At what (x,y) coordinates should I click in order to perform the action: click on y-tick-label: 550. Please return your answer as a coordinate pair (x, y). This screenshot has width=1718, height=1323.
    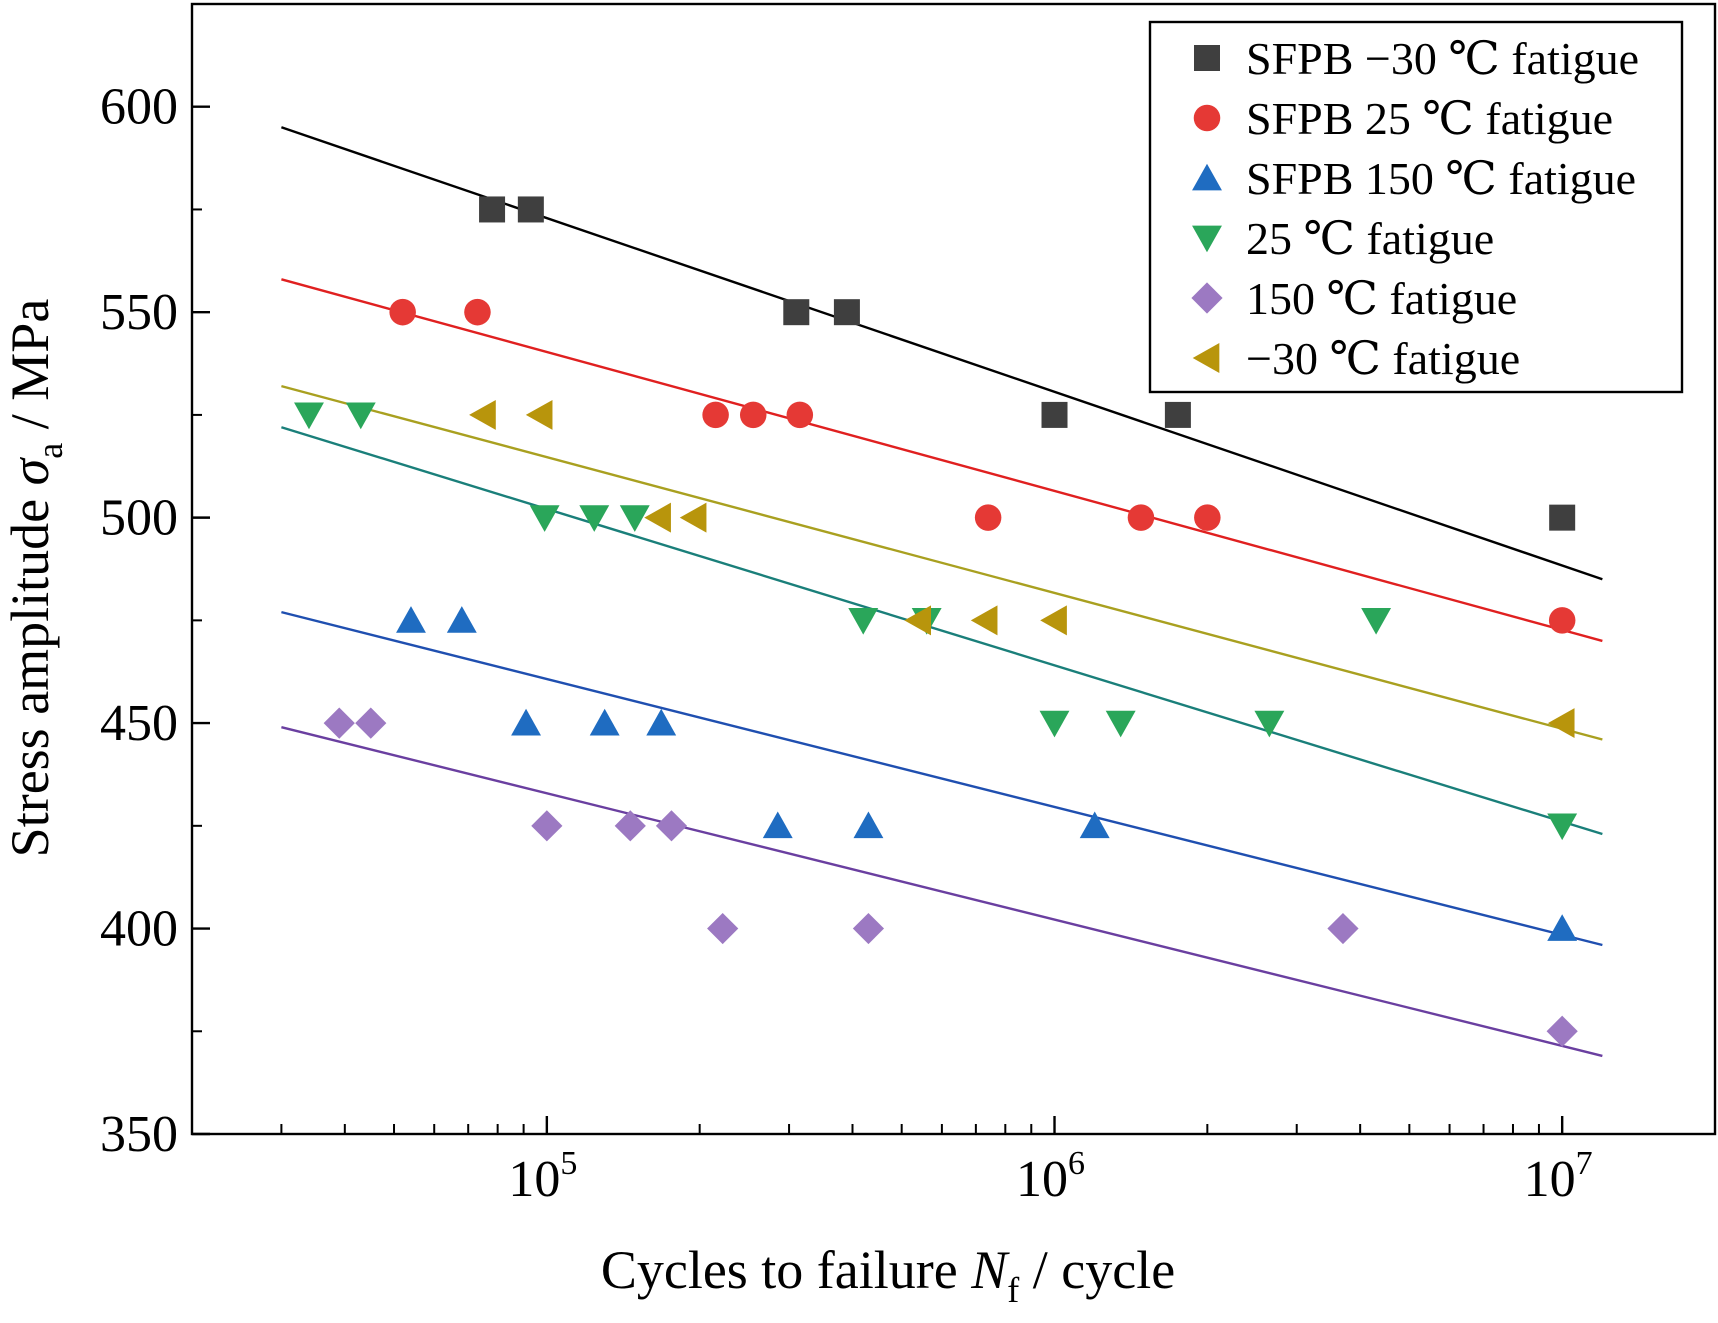
    Looking at the image, I should click on (139, 312).